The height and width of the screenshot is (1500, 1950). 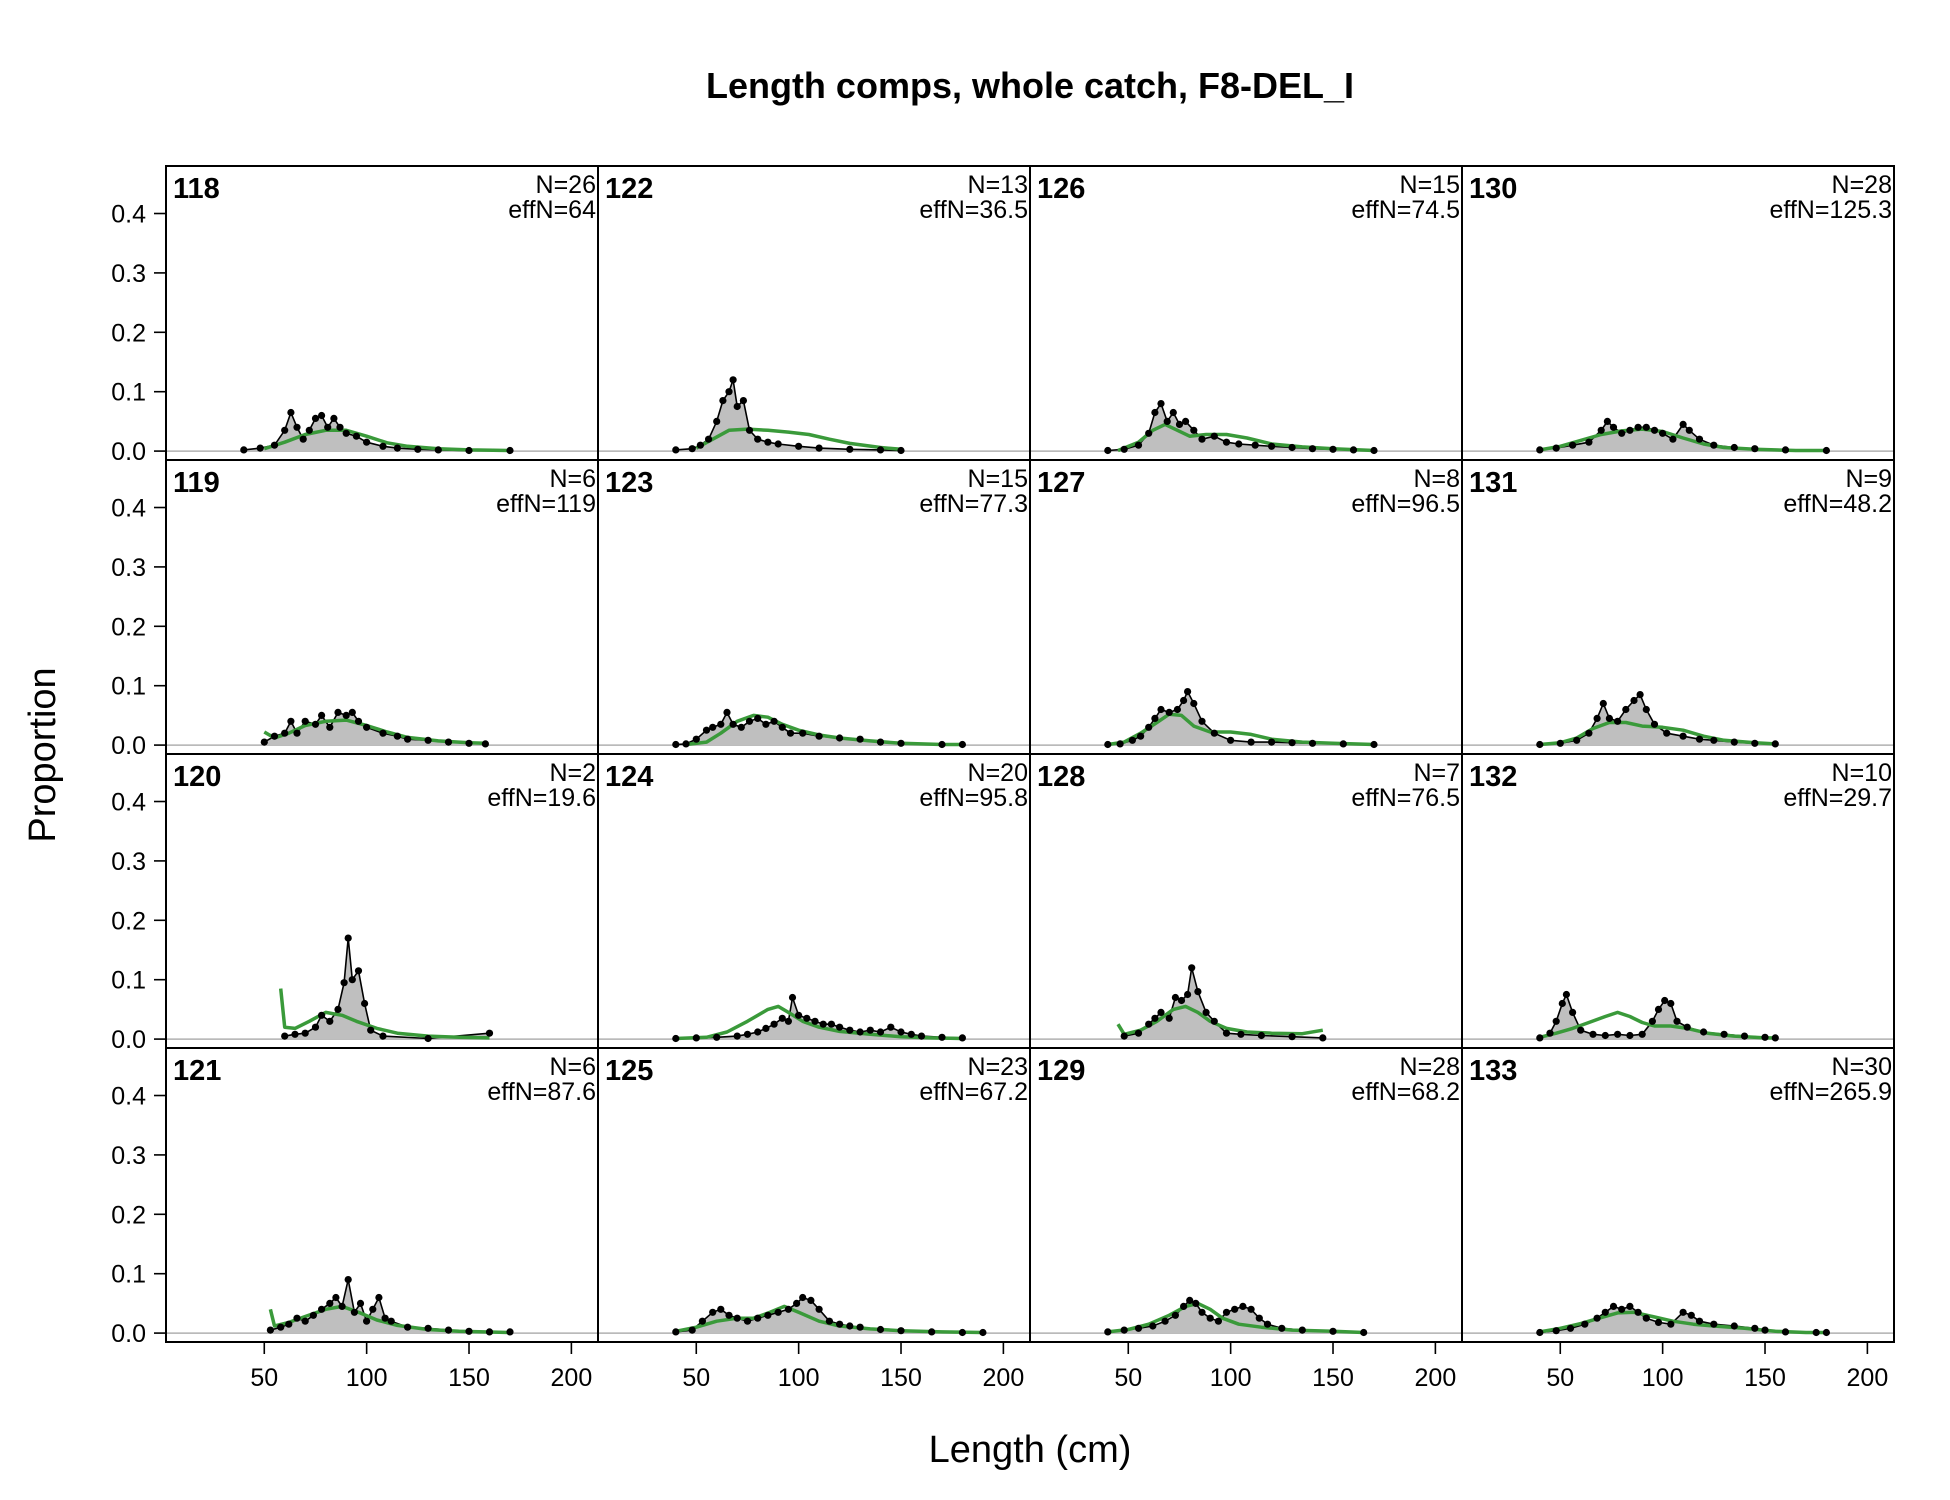 I want to click on y-tick-label: 0.2, so click(x=128, y=627).